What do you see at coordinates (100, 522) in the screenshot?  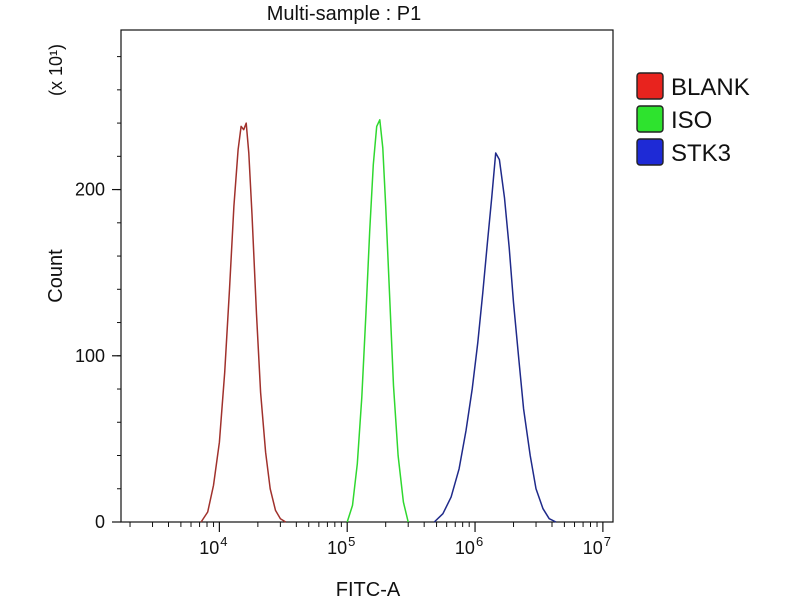 I see `y-tick-label: 0` at bounding box center [100, 522].